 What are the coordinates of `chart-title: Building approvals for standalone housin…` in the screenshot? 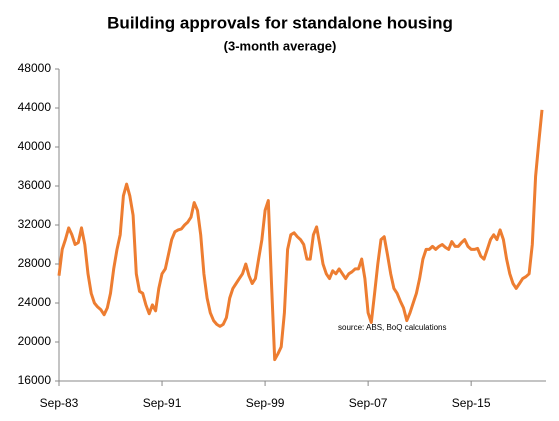 It's located at (280, 22).